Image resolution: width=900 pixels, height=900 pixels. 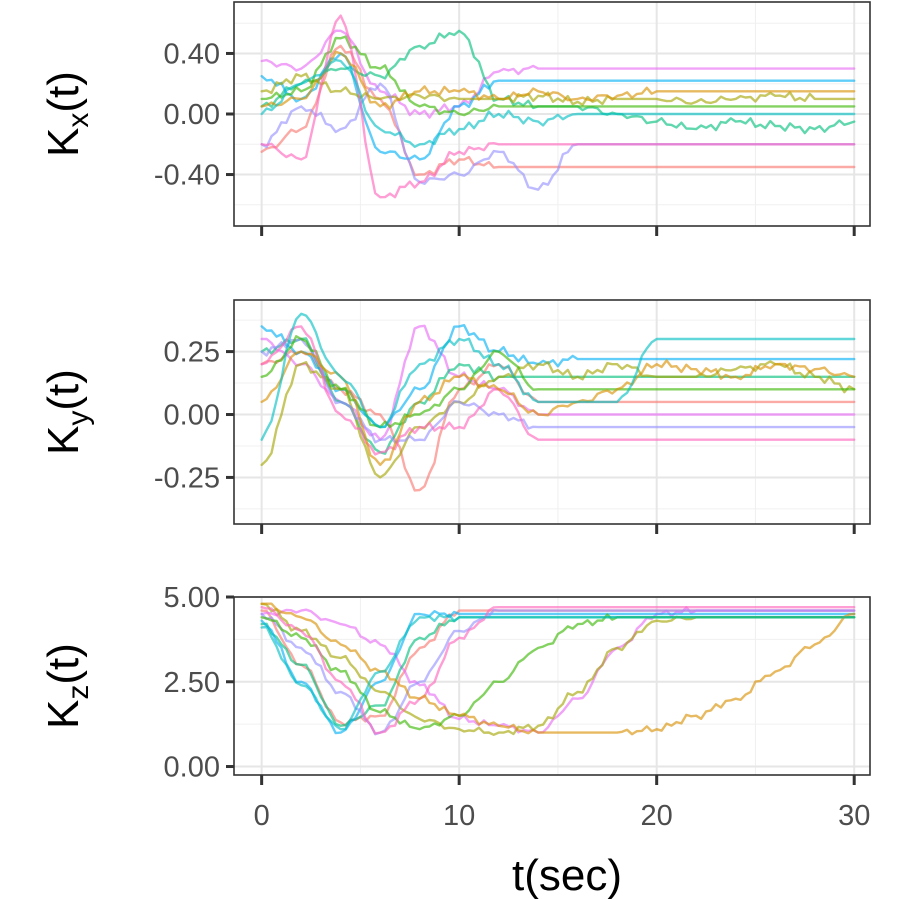 I want to click on panel-kx-y-axis: -0.40 0.00 0.40, so click(x=194, y=115).